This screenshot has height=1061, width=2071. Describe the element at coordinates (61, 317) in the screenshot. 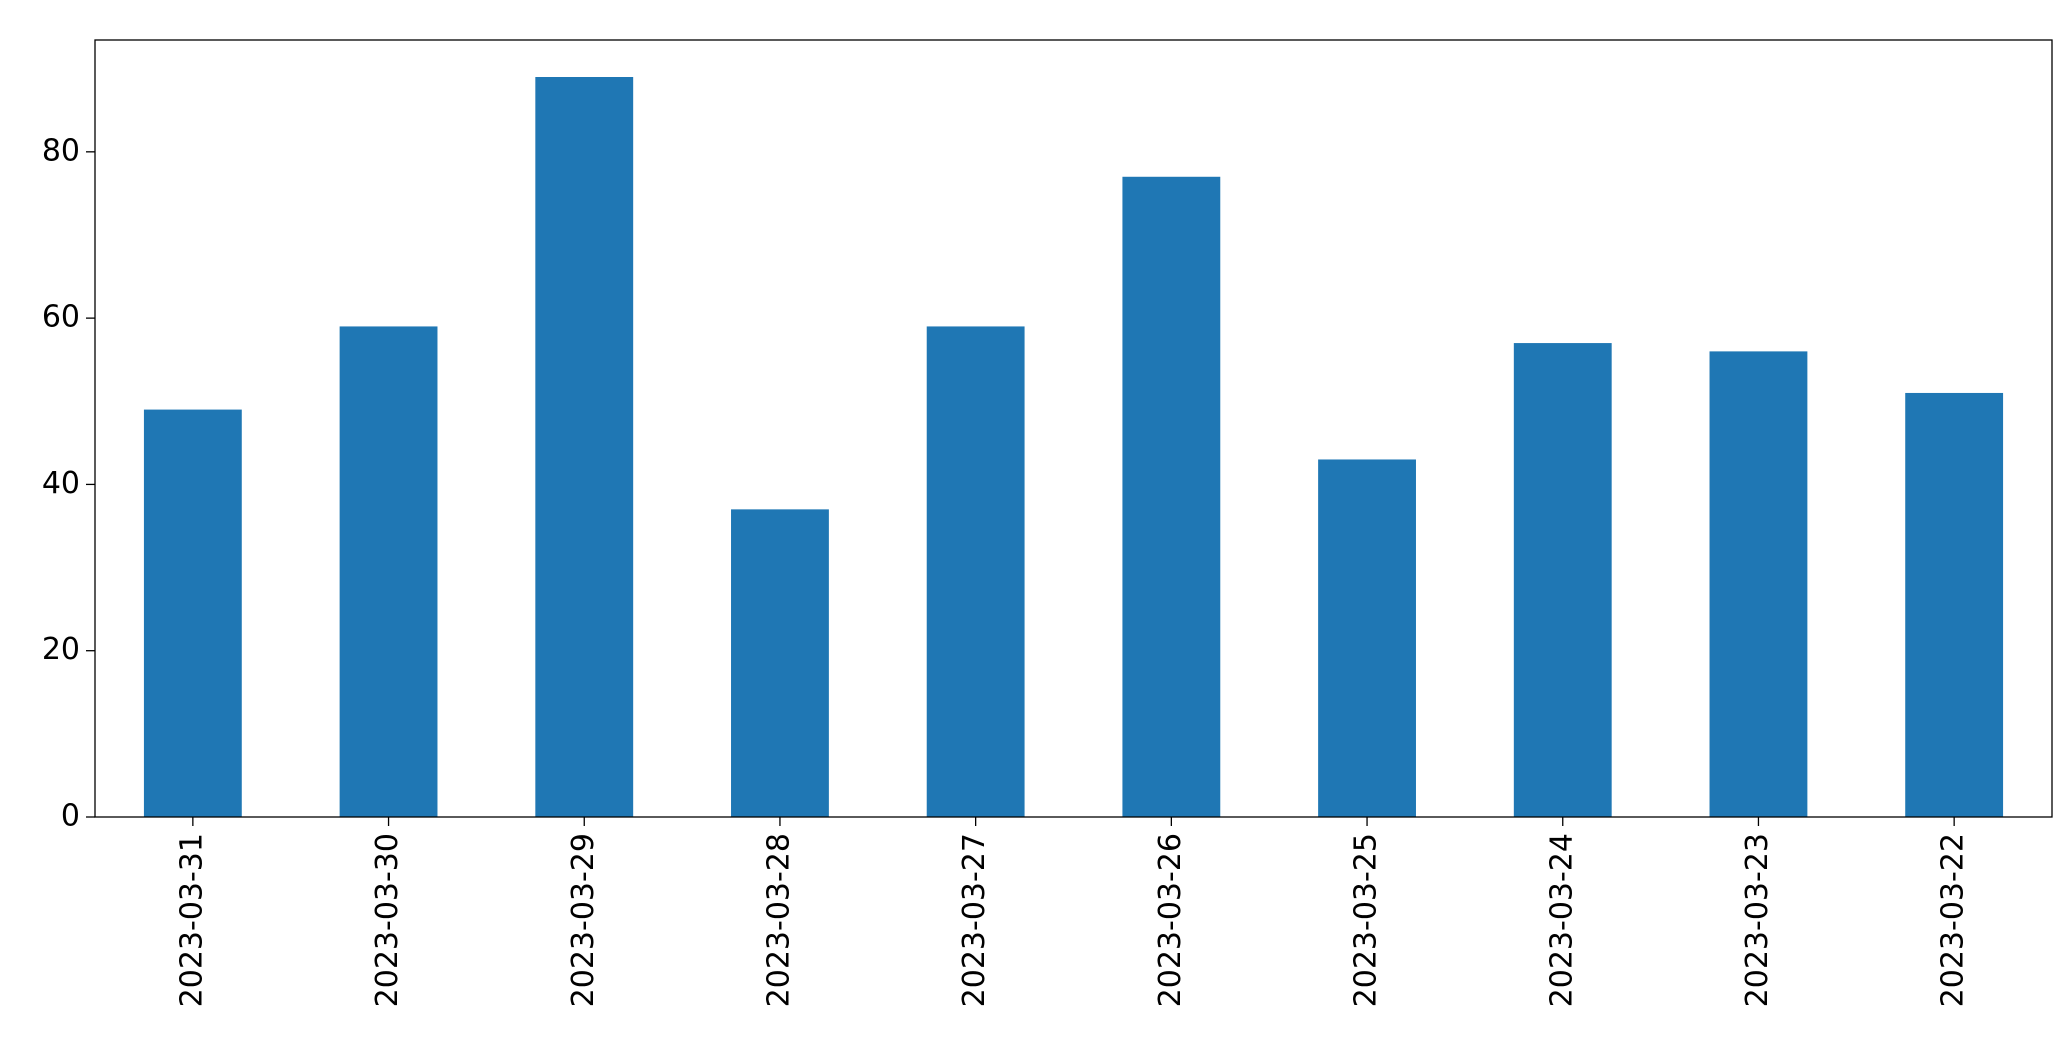

I see `y-tick-label: 60` at that location.